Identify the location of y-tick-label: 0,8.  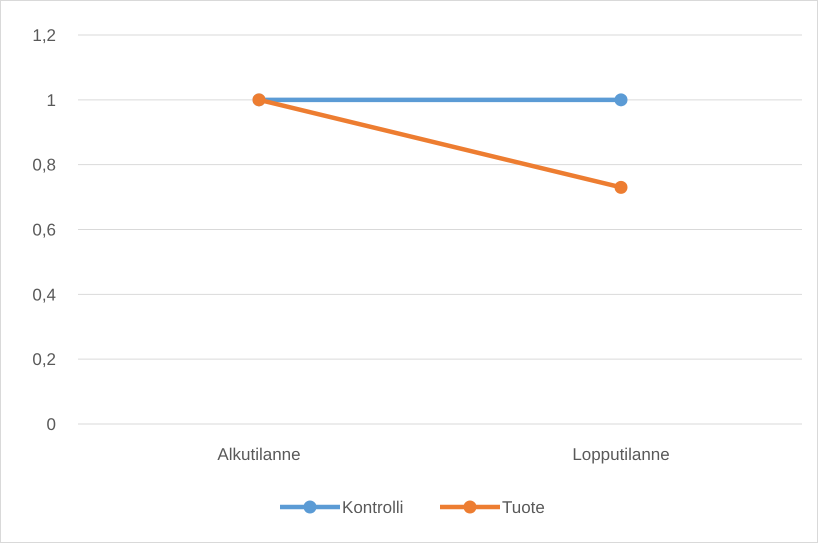
(44, 165).